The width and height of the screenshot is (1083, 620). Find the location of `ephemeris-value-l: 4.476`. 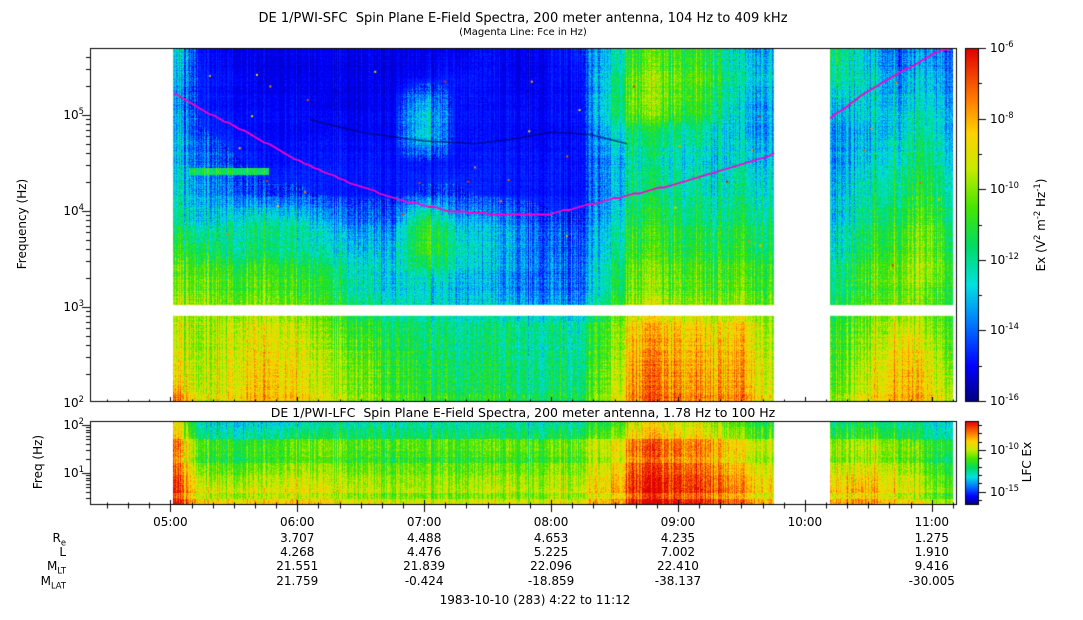

ephemeris-value-l: 4.476 is located at coordinates (424, 552).